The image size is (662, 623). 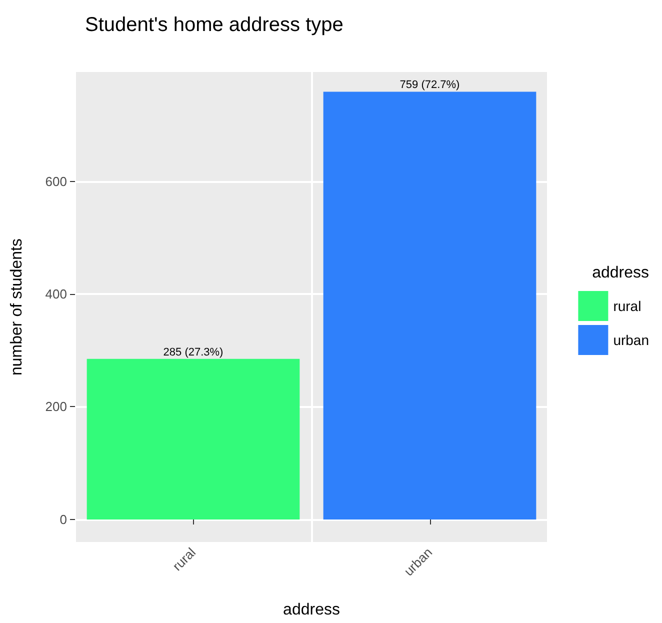 What do you see at coordinates (193, 352) in the screenshot?
I see `data-label: 285 (27.3%)` at bounding box center [193, 352].